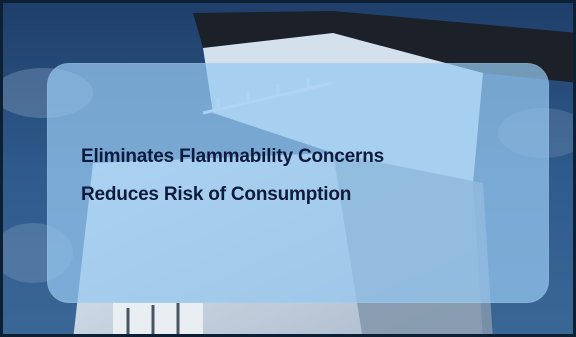  Describe the element at coordinates (232, 156) in the screenshot. I see `feature-line: Eliminates Flammability Concerns` at that location.